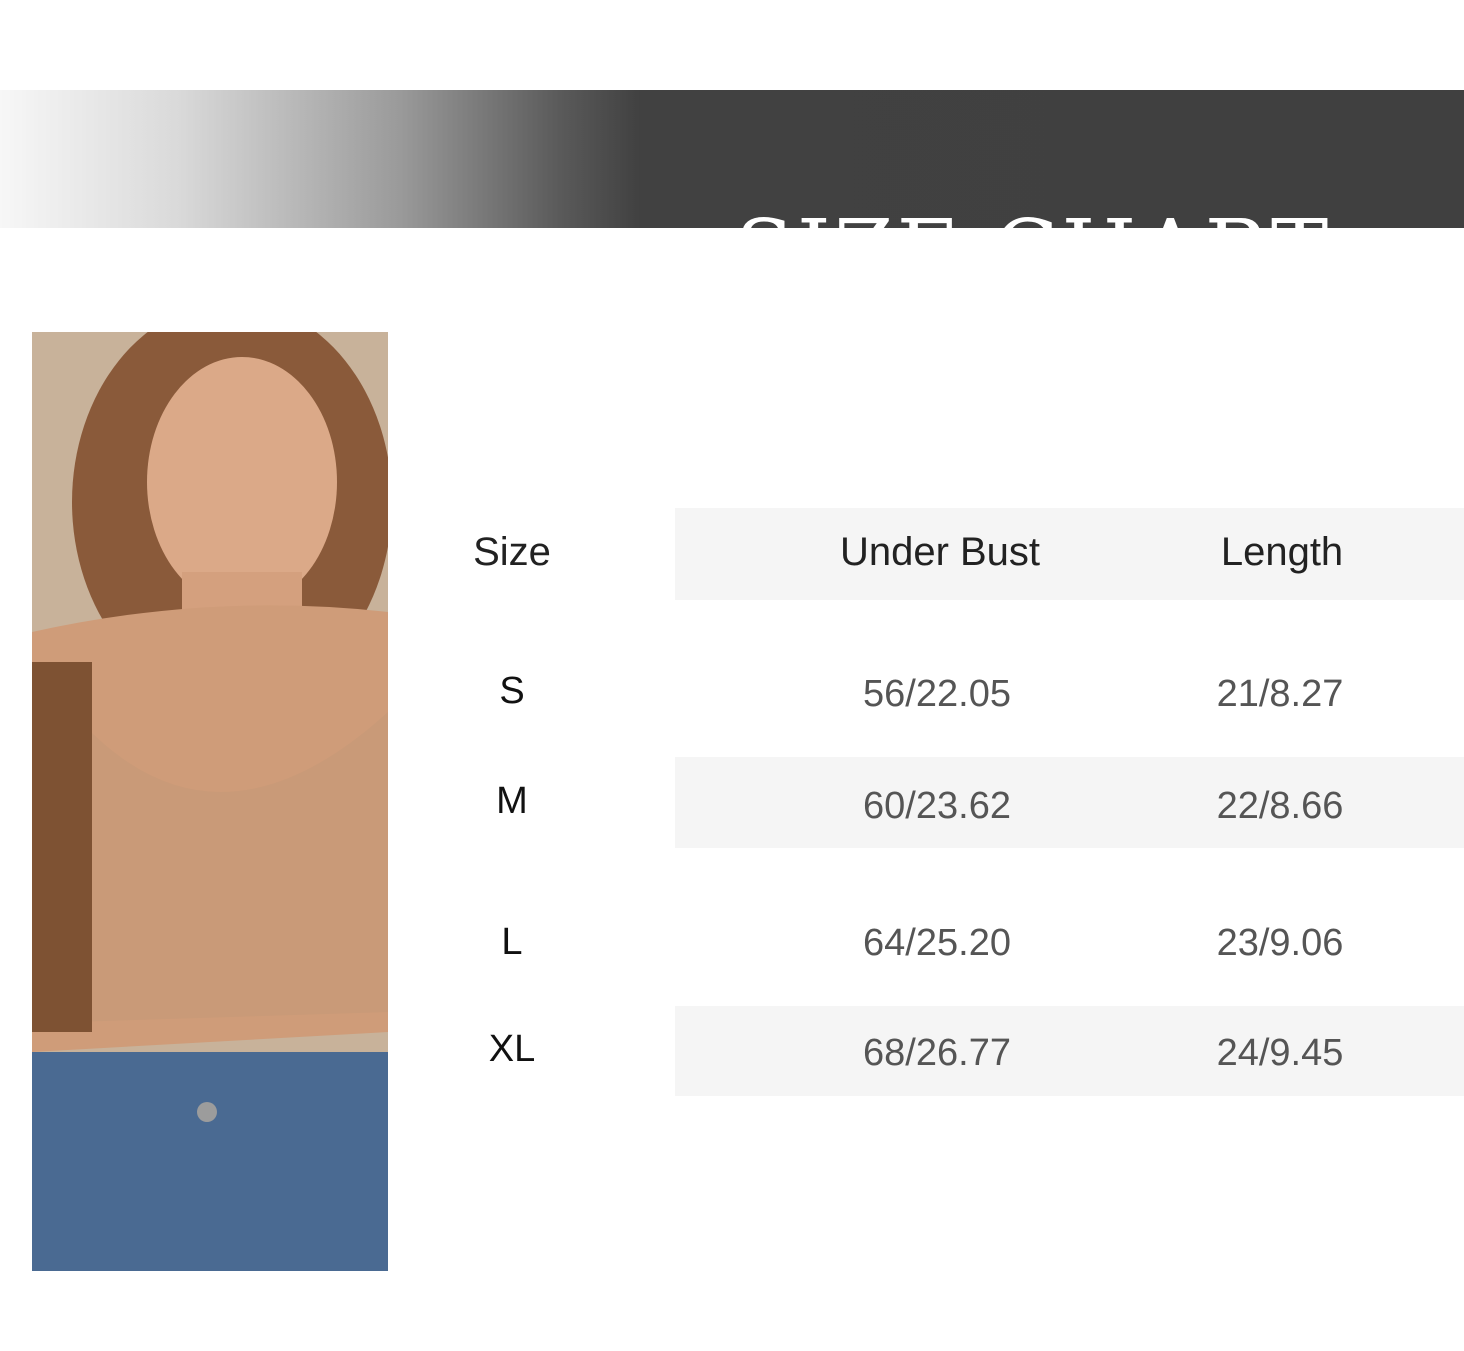  Describe the element at coordinates (512, 942) in the screenshot. I see `size-cell: L` at that location.